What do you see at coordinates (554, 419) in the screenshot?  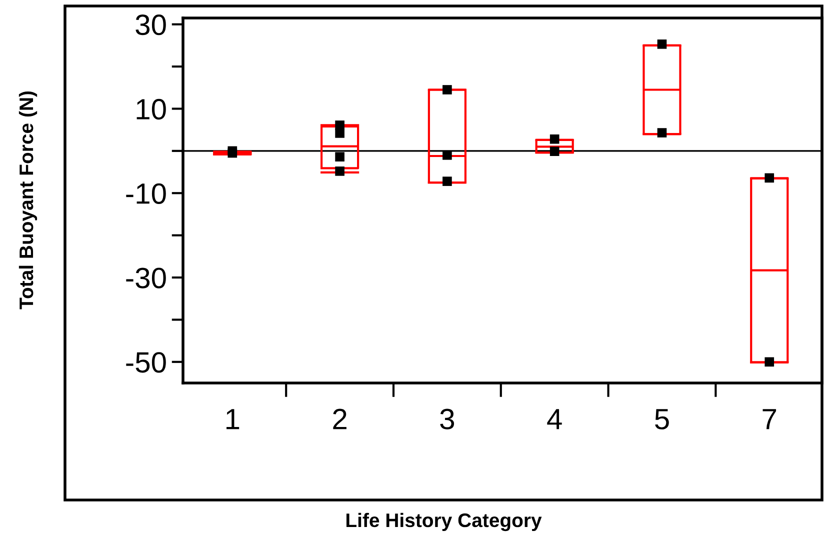 I see `x-tick-label: 4` at bounding box center [554, 419].